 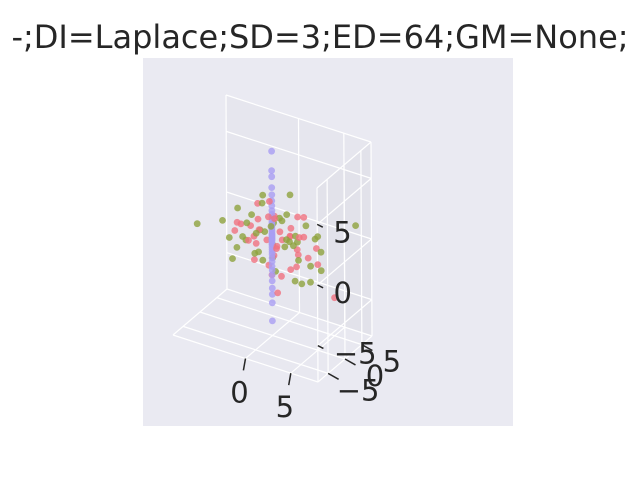 What do you see at coordinates (375, 376) in the screenshot?
I see `y-tick-label: 0` at bounding box center [375, 376].